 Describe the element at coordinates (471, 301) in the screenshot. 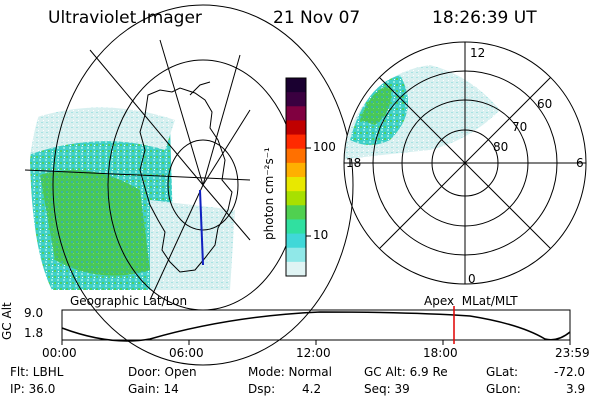

I see `apex-caption: Apex MLat/MLT` at that location.